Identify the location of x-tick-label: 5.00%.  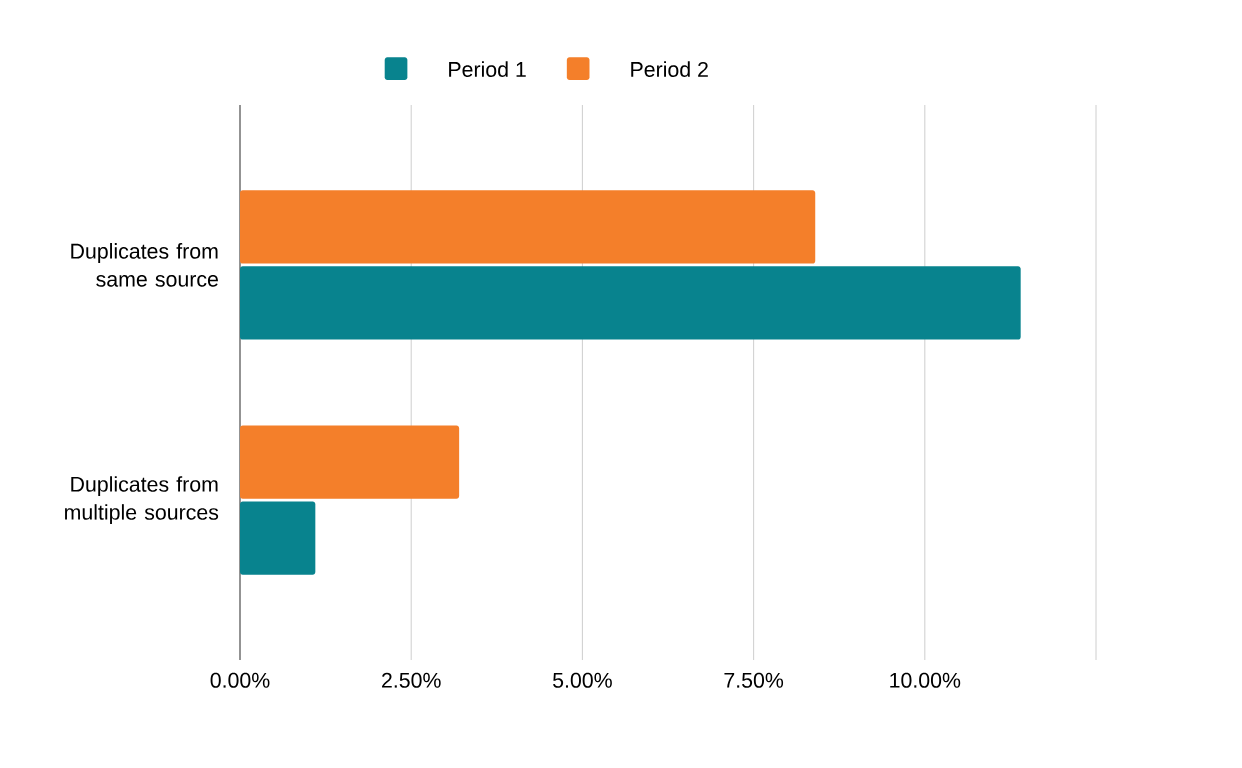
(582, 680).